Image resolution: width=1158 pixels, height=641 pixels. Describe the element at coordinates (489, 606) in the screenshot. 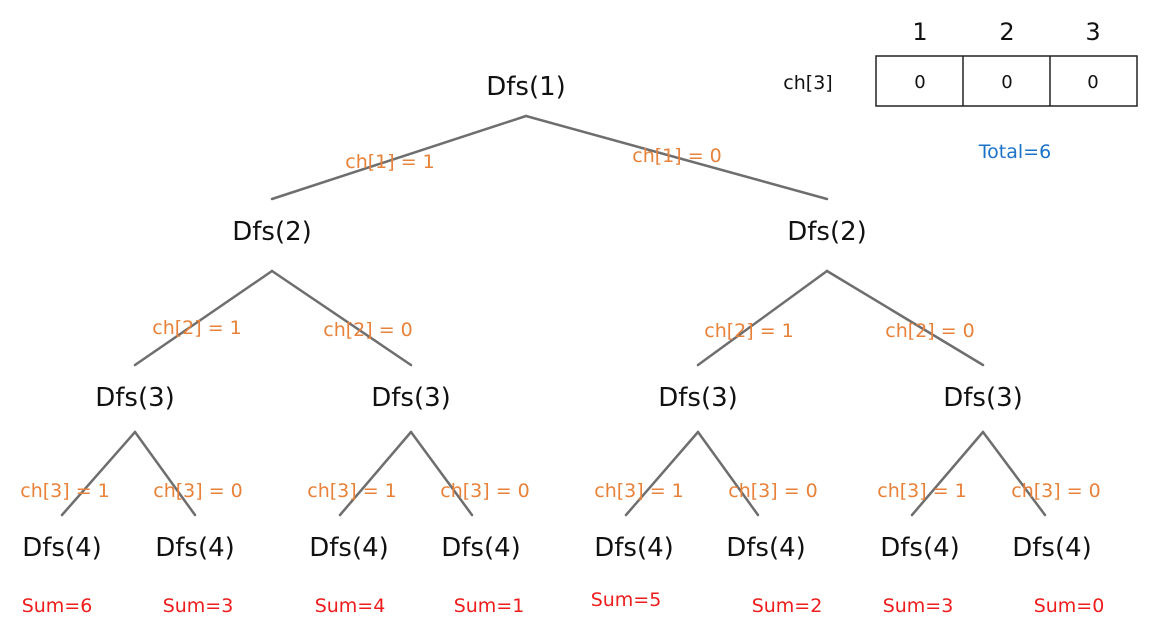

I see `leaf-sum-4: Sum=1` at that location.